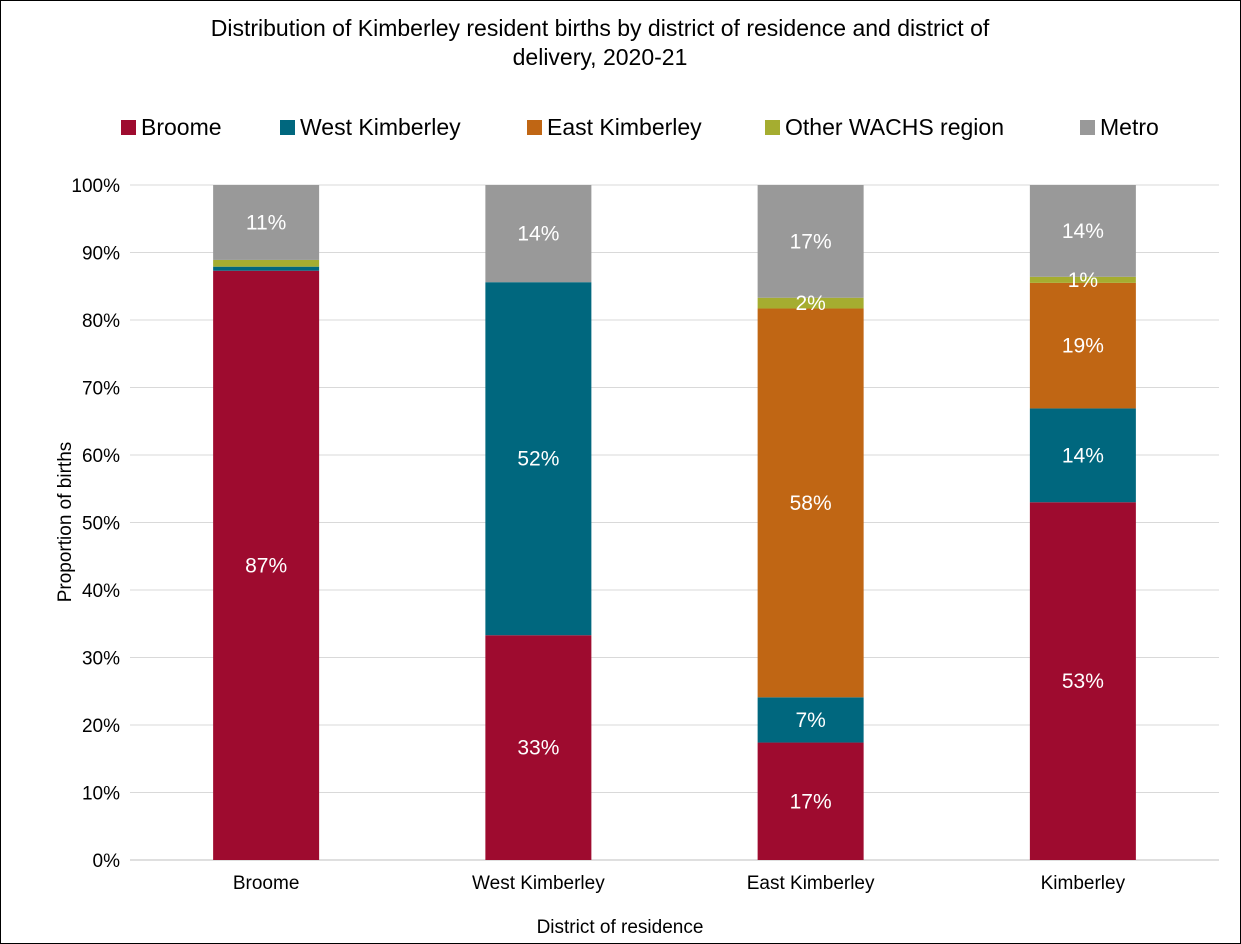  Describe the element at coordinates (266, 883) in the screenshot. I see `x-tick-label: Broome` at that location.